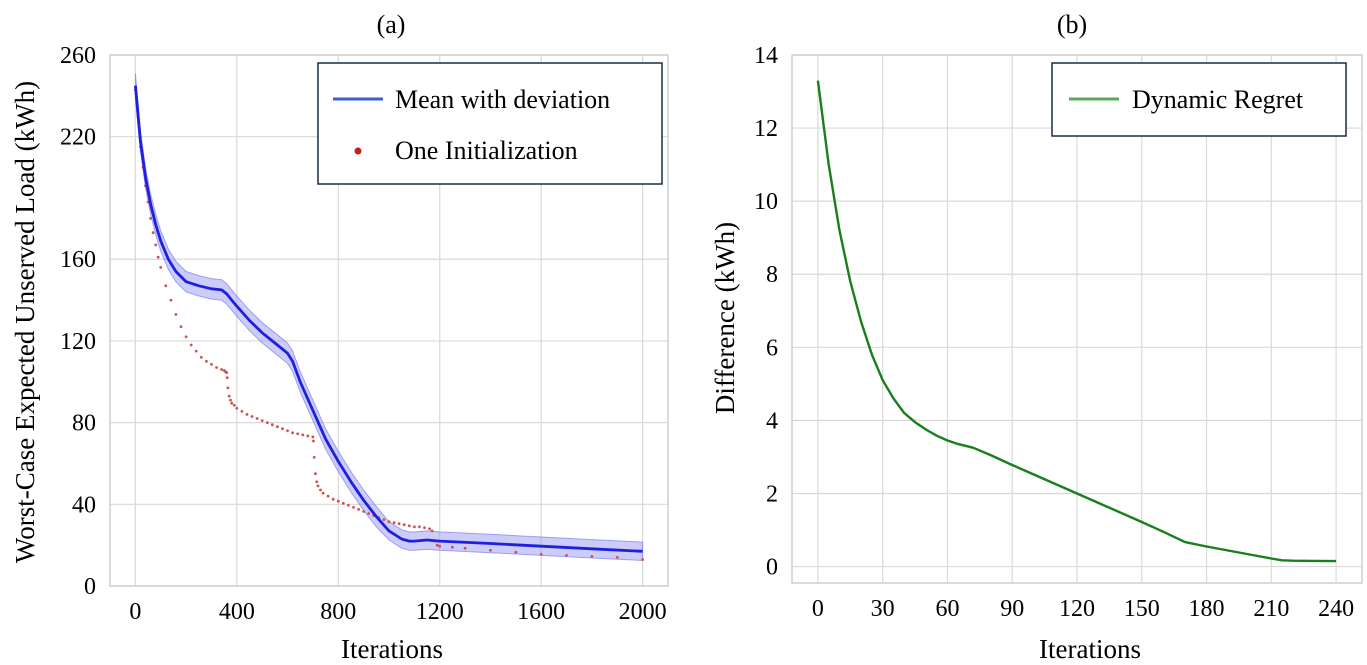  What do you see at coordinates (1083, 609) in the screenshot?
I see `panel-b-x-tick-labels: 0 30 60 90 120 150 180 210 240` at bounding box center [1083, 609].